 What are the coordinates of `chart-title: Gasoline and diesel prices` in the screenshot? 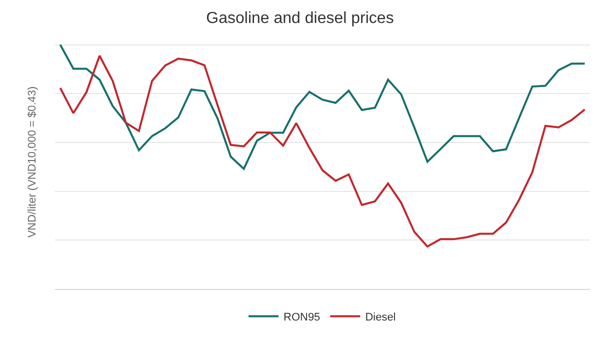 It's located at (300, 19).